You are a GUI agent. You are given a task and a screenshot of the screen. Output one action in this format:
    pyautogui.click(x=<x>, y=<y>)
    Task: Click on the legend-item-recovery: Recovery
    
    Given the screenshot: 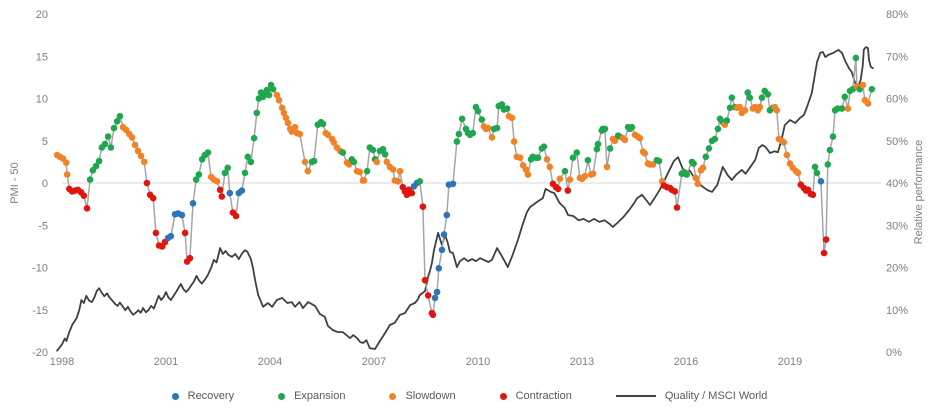 What is the action you would take?
    pyautogui.click(x=202, y=396)
    